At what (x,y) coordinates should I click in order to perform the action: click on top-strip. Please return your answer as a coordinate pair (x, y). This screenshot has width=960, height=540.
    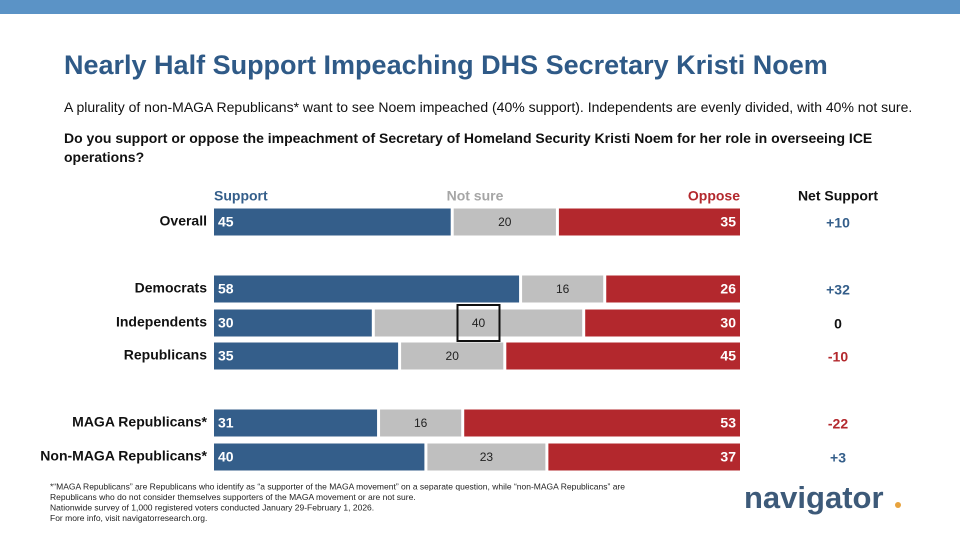
    Looking at the image, I should click on (480, 7).